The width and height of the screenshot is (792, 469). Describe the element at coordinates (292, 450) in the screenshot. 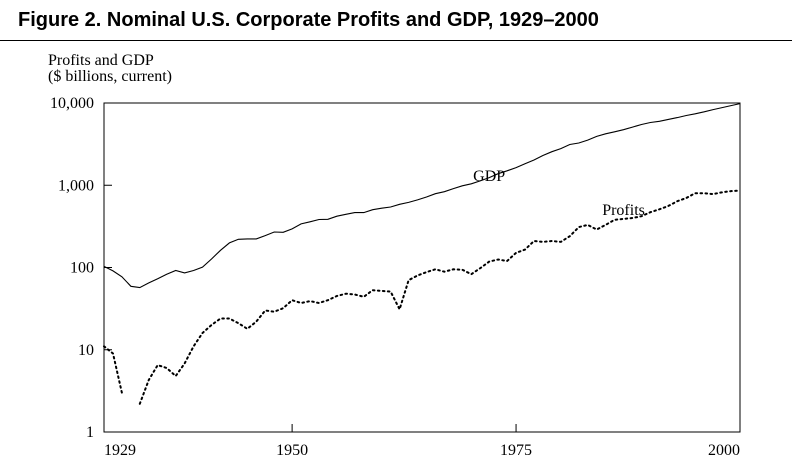

I see `x-tick-label: 1950` at that location.